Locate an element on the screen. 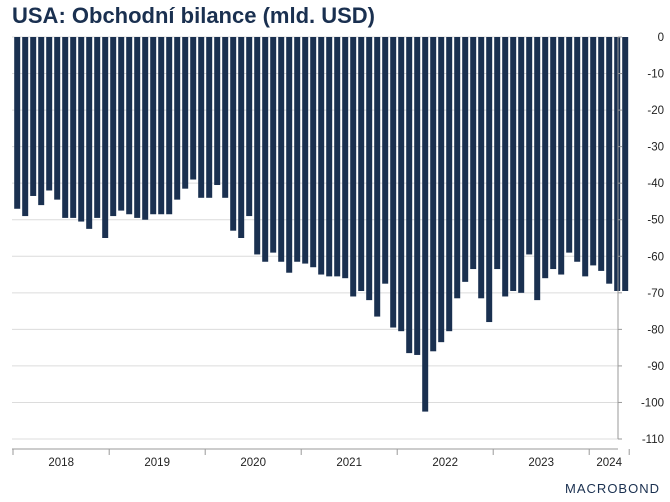 The image size is (670, 502). chart-title: USA: Obchodní bilance (mld. USD) is located at coordinates (194, 15).